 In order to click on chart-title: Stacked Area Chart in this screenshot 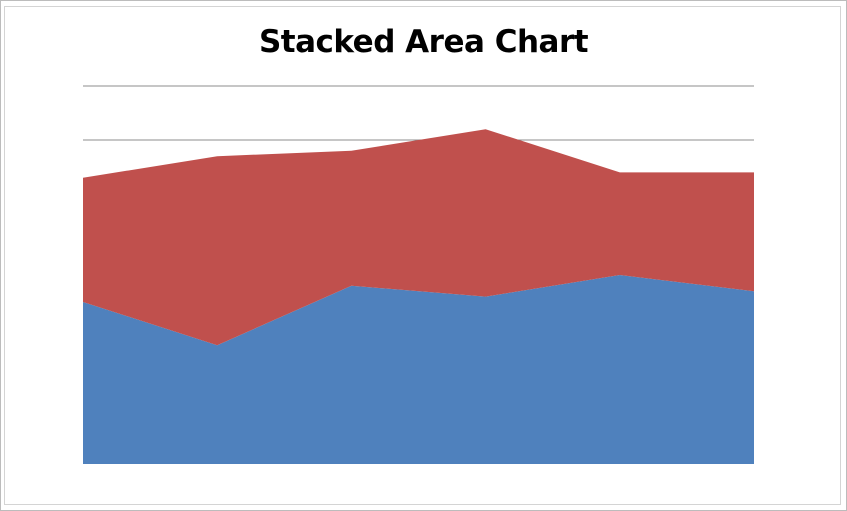, I will do `click(423, 42)`.